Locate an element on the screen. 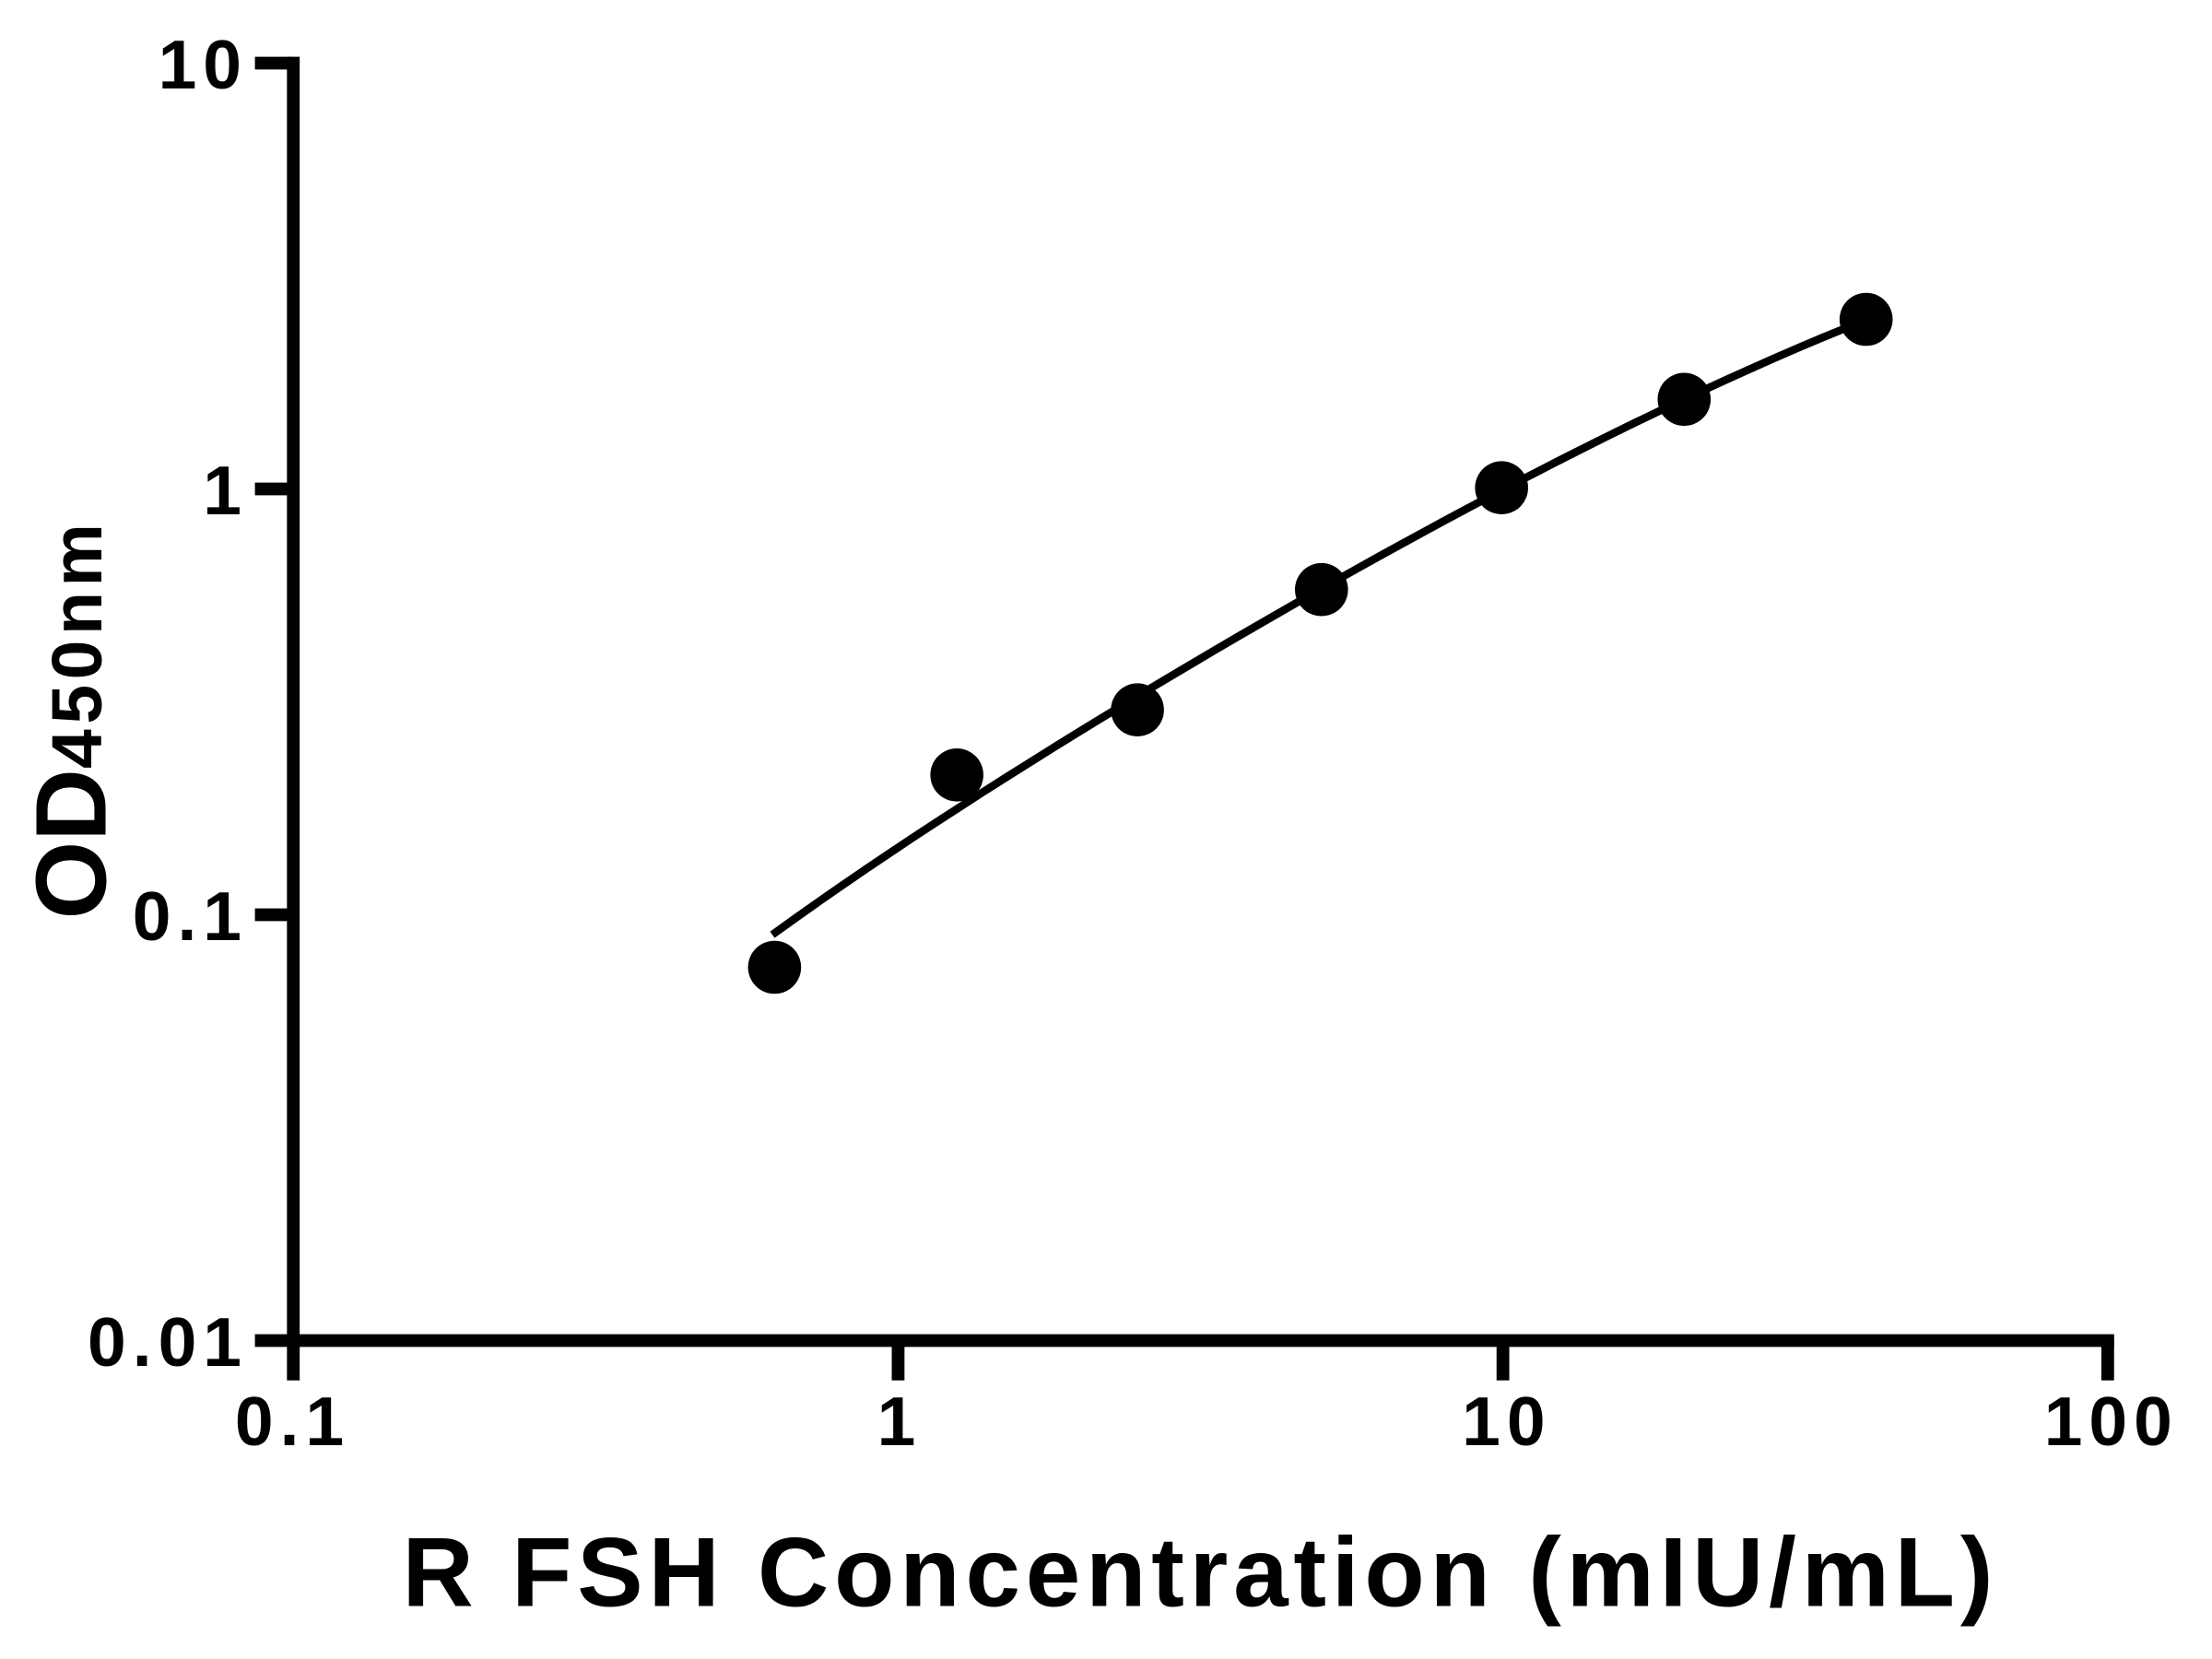 This screenshot has width=2212, height=1659. svg-text: R FSH Concentration (mIU/mL) is located at coordinates (1201, 1572).